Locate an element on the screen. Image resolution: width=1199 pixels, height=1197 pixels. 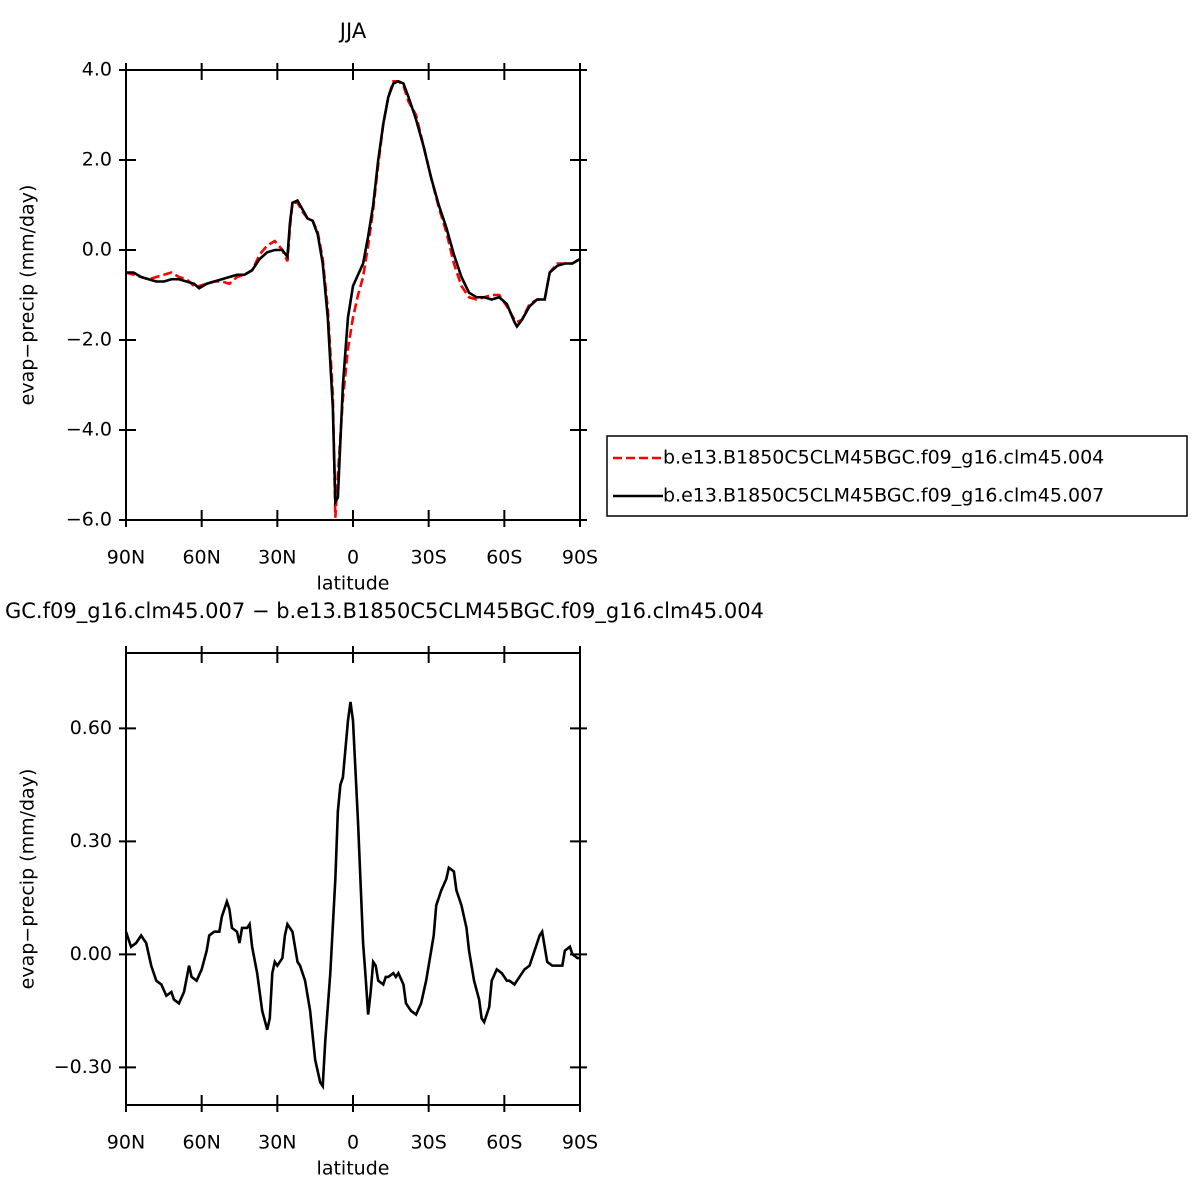
y-tick-label: −4.0 is located at coordinates (89, 430).